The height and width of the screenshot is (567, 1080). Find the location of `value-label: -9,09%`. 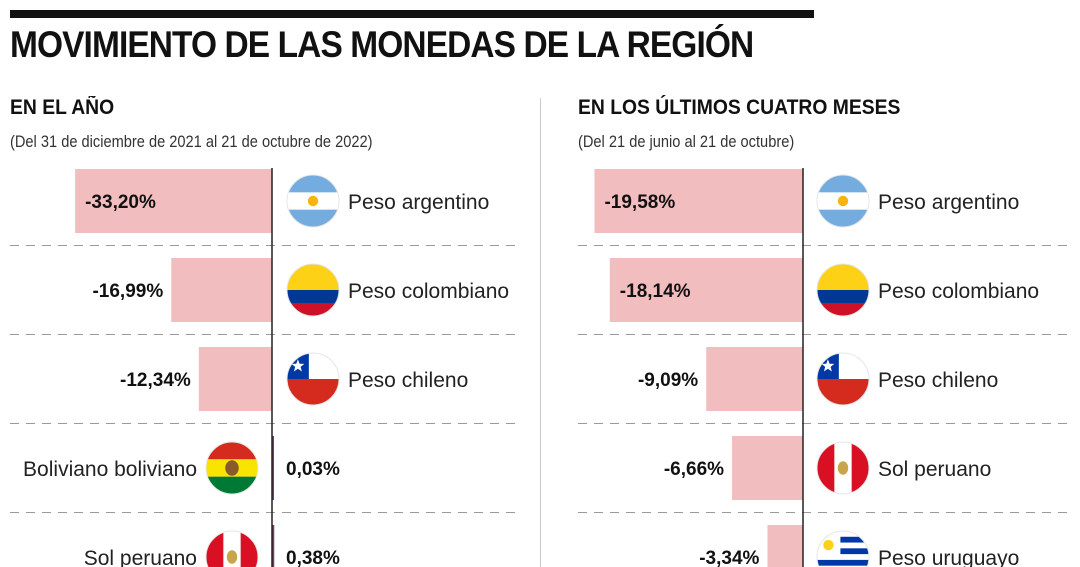

value-label: -9,09% is located at coordinates (668, 380).